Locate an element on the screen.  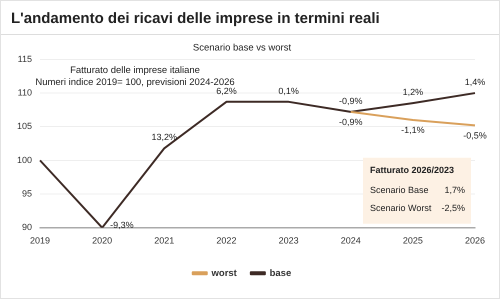
y-tick-label: 100 is located at coordinates (24, 159).